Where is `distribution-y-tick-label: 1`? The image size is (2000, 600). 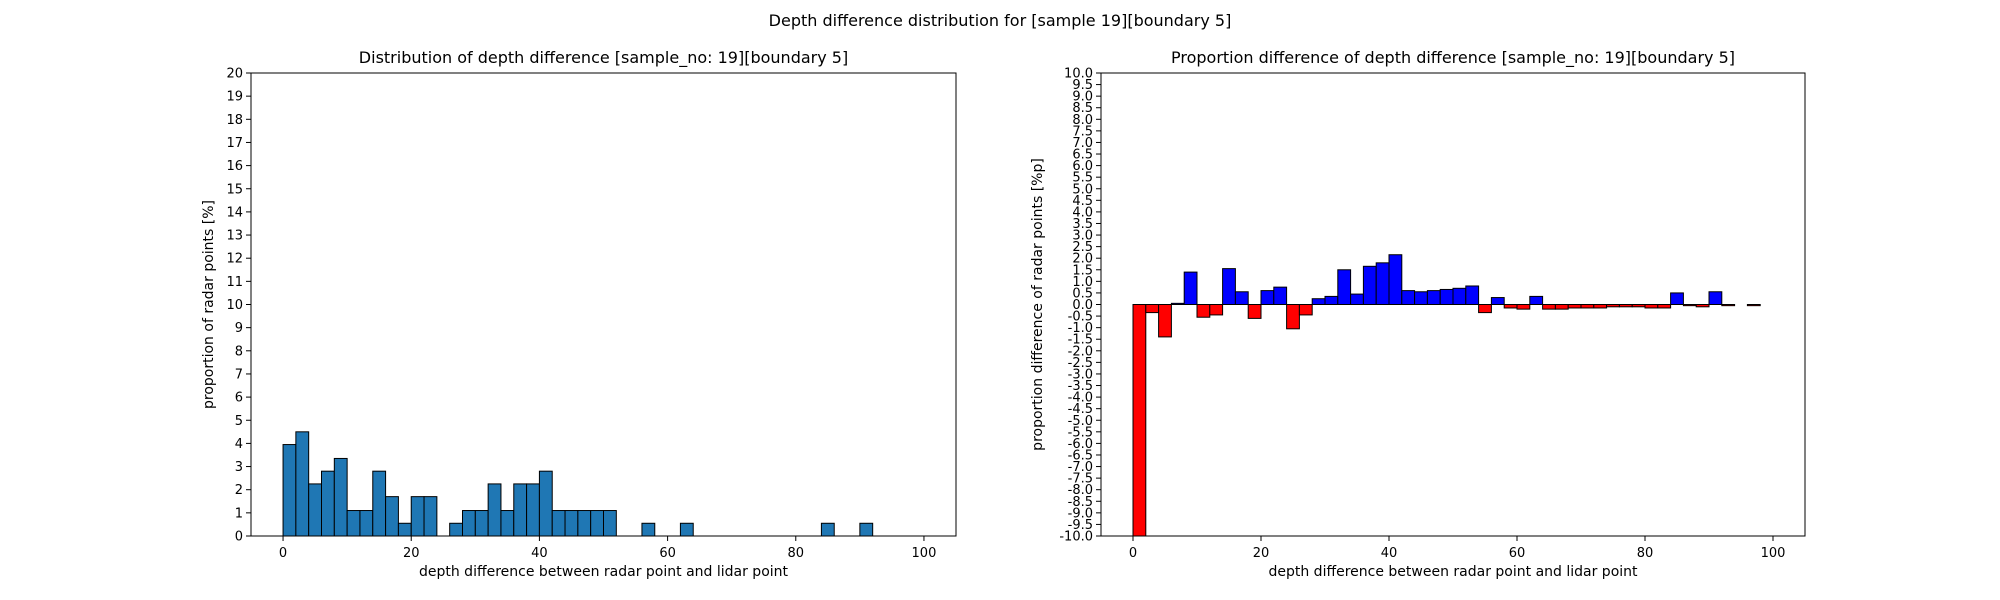
distribution-y-tick-label: 1 is located at coordinates (239, 513).